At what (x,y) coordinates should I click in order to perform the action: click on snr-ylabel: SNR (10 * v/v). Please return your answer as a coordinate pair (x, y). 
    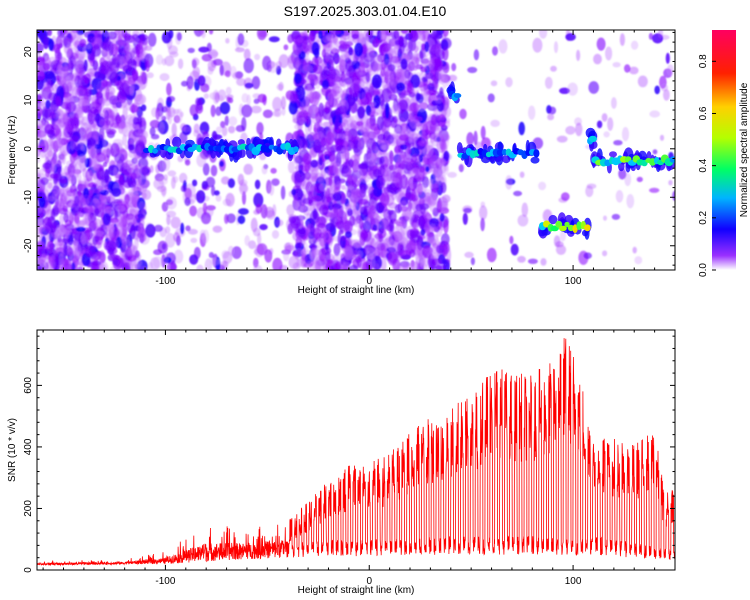
    Looking at the image, I should click on (12, 450).